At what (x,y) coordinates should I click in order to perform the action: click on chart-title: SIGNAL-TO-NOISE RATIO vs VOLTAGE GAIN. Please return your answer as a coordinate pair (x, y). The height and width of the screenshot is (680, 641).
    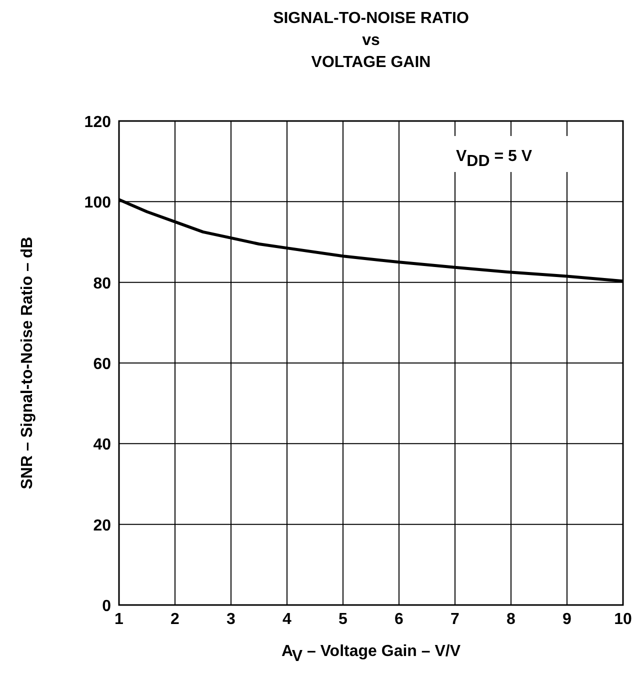
    Looking at the image, I should click on (371, 40).